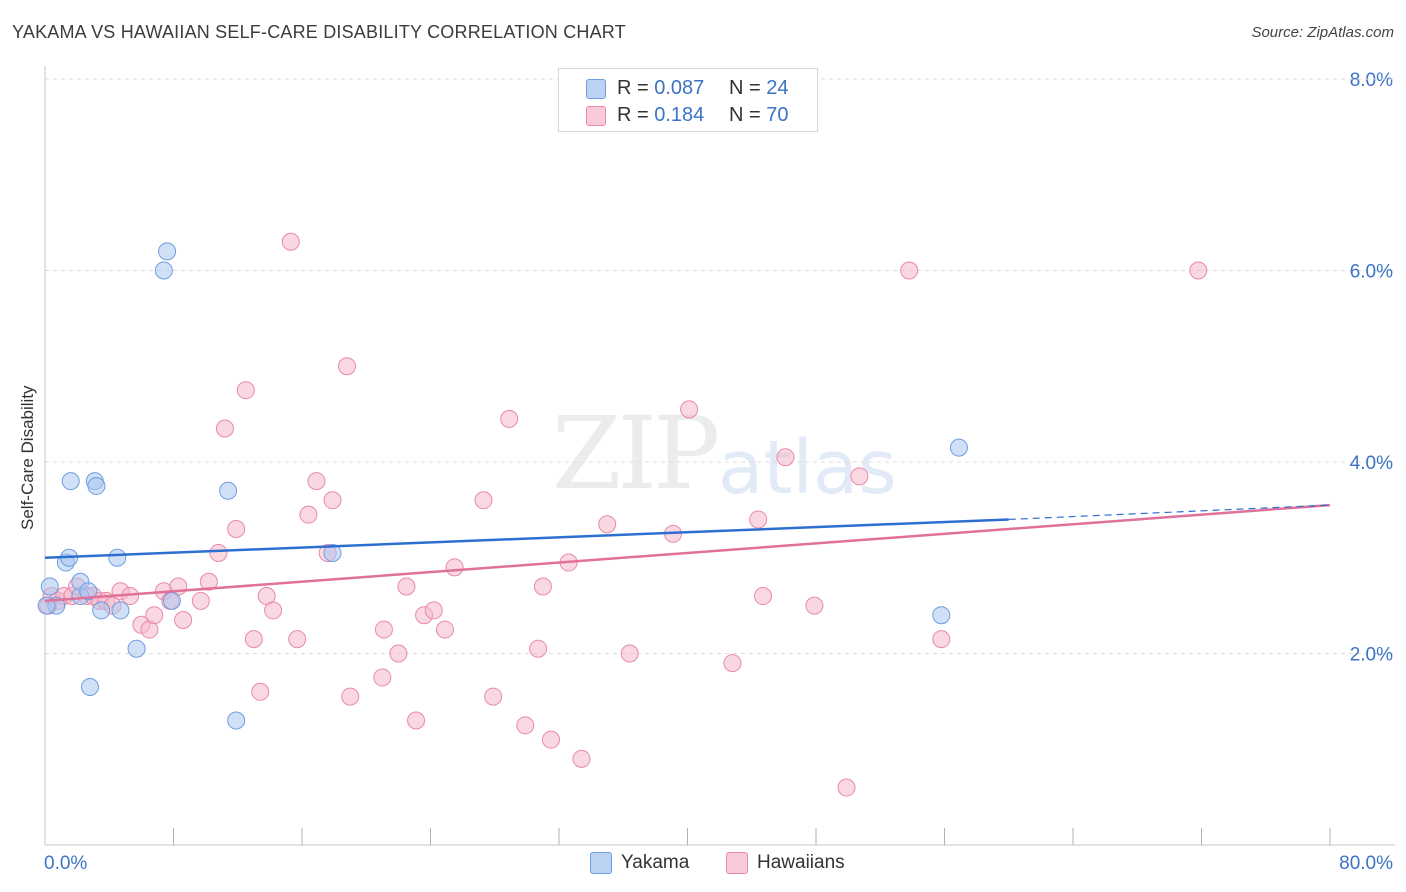 This screenshot has width=1406, height=892. Describe the element at coordinates (801, 862) in the screenshot. I see `legend-label-hawaiians: Hawaiians` at that location.